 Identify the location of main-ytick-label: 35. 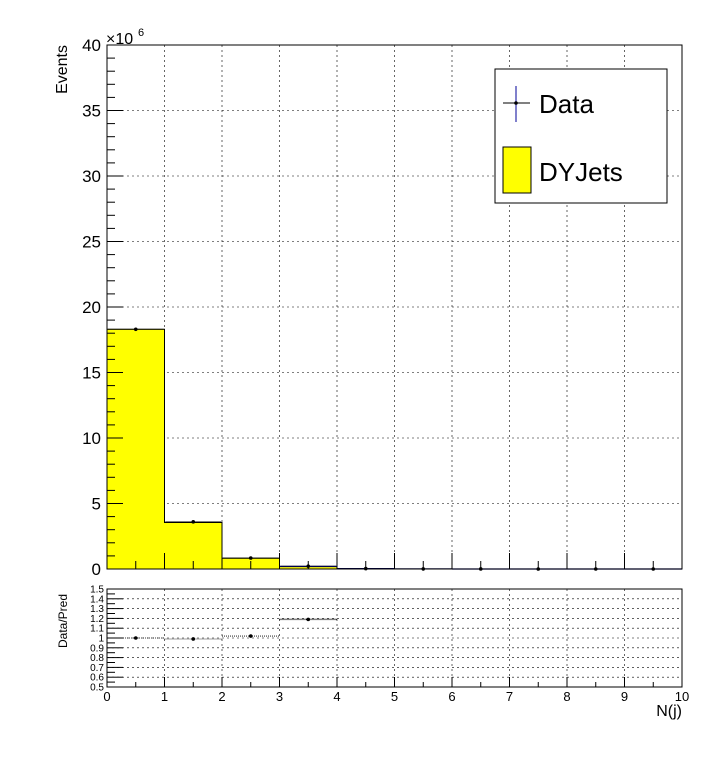
(91, 111).